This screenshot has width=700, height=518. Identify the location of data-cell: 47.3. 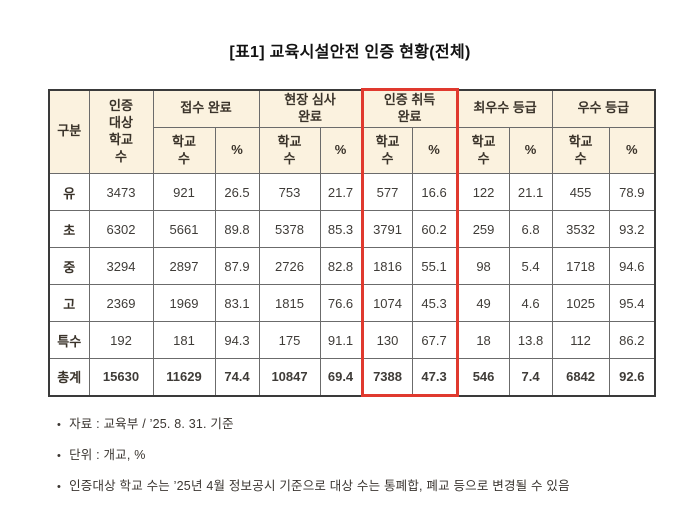
(435, 377).